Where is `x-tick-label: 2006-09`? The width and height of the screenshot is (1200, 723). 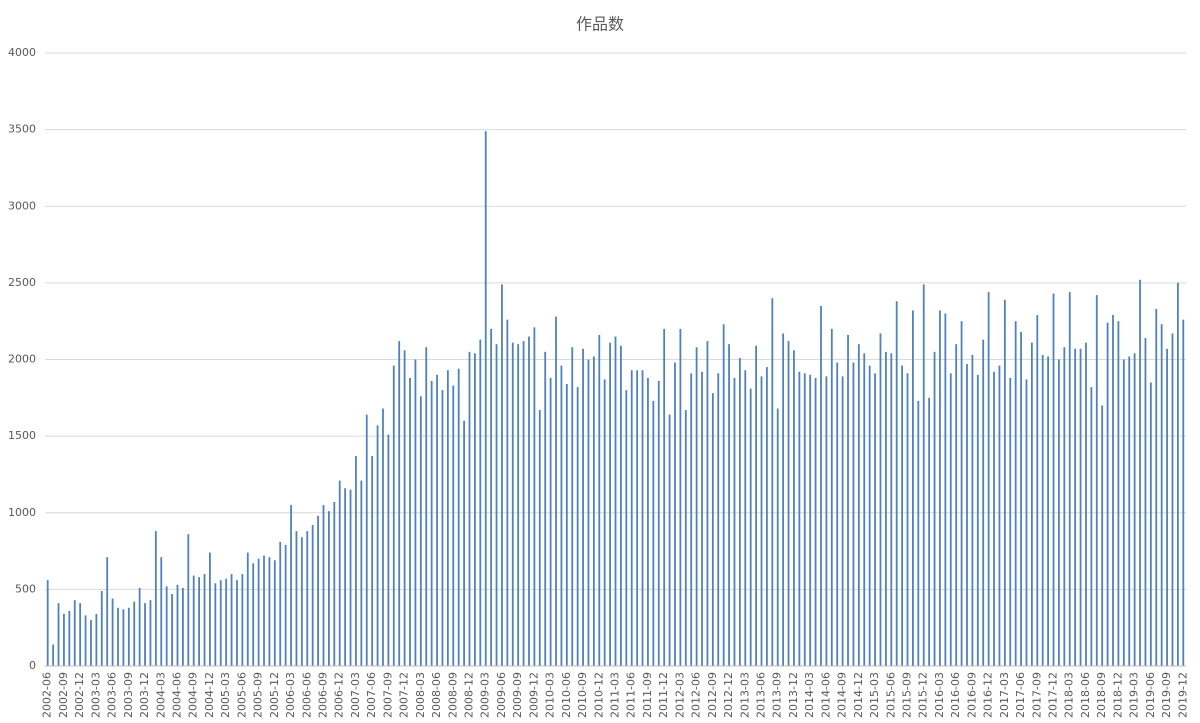
x-tick-label: 2006-09 is located at coordinates (322, 695).